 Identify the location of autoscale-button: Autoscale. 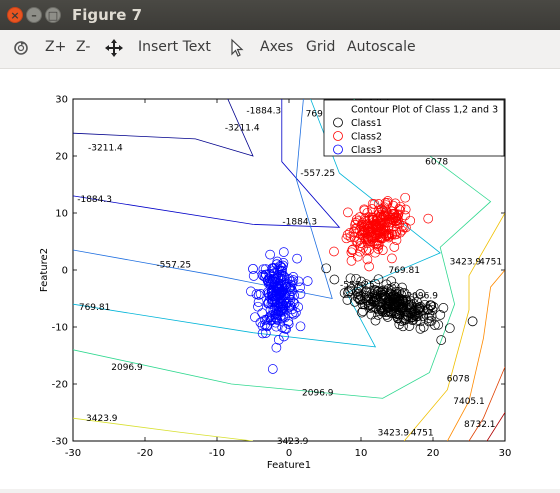
(381, 47).